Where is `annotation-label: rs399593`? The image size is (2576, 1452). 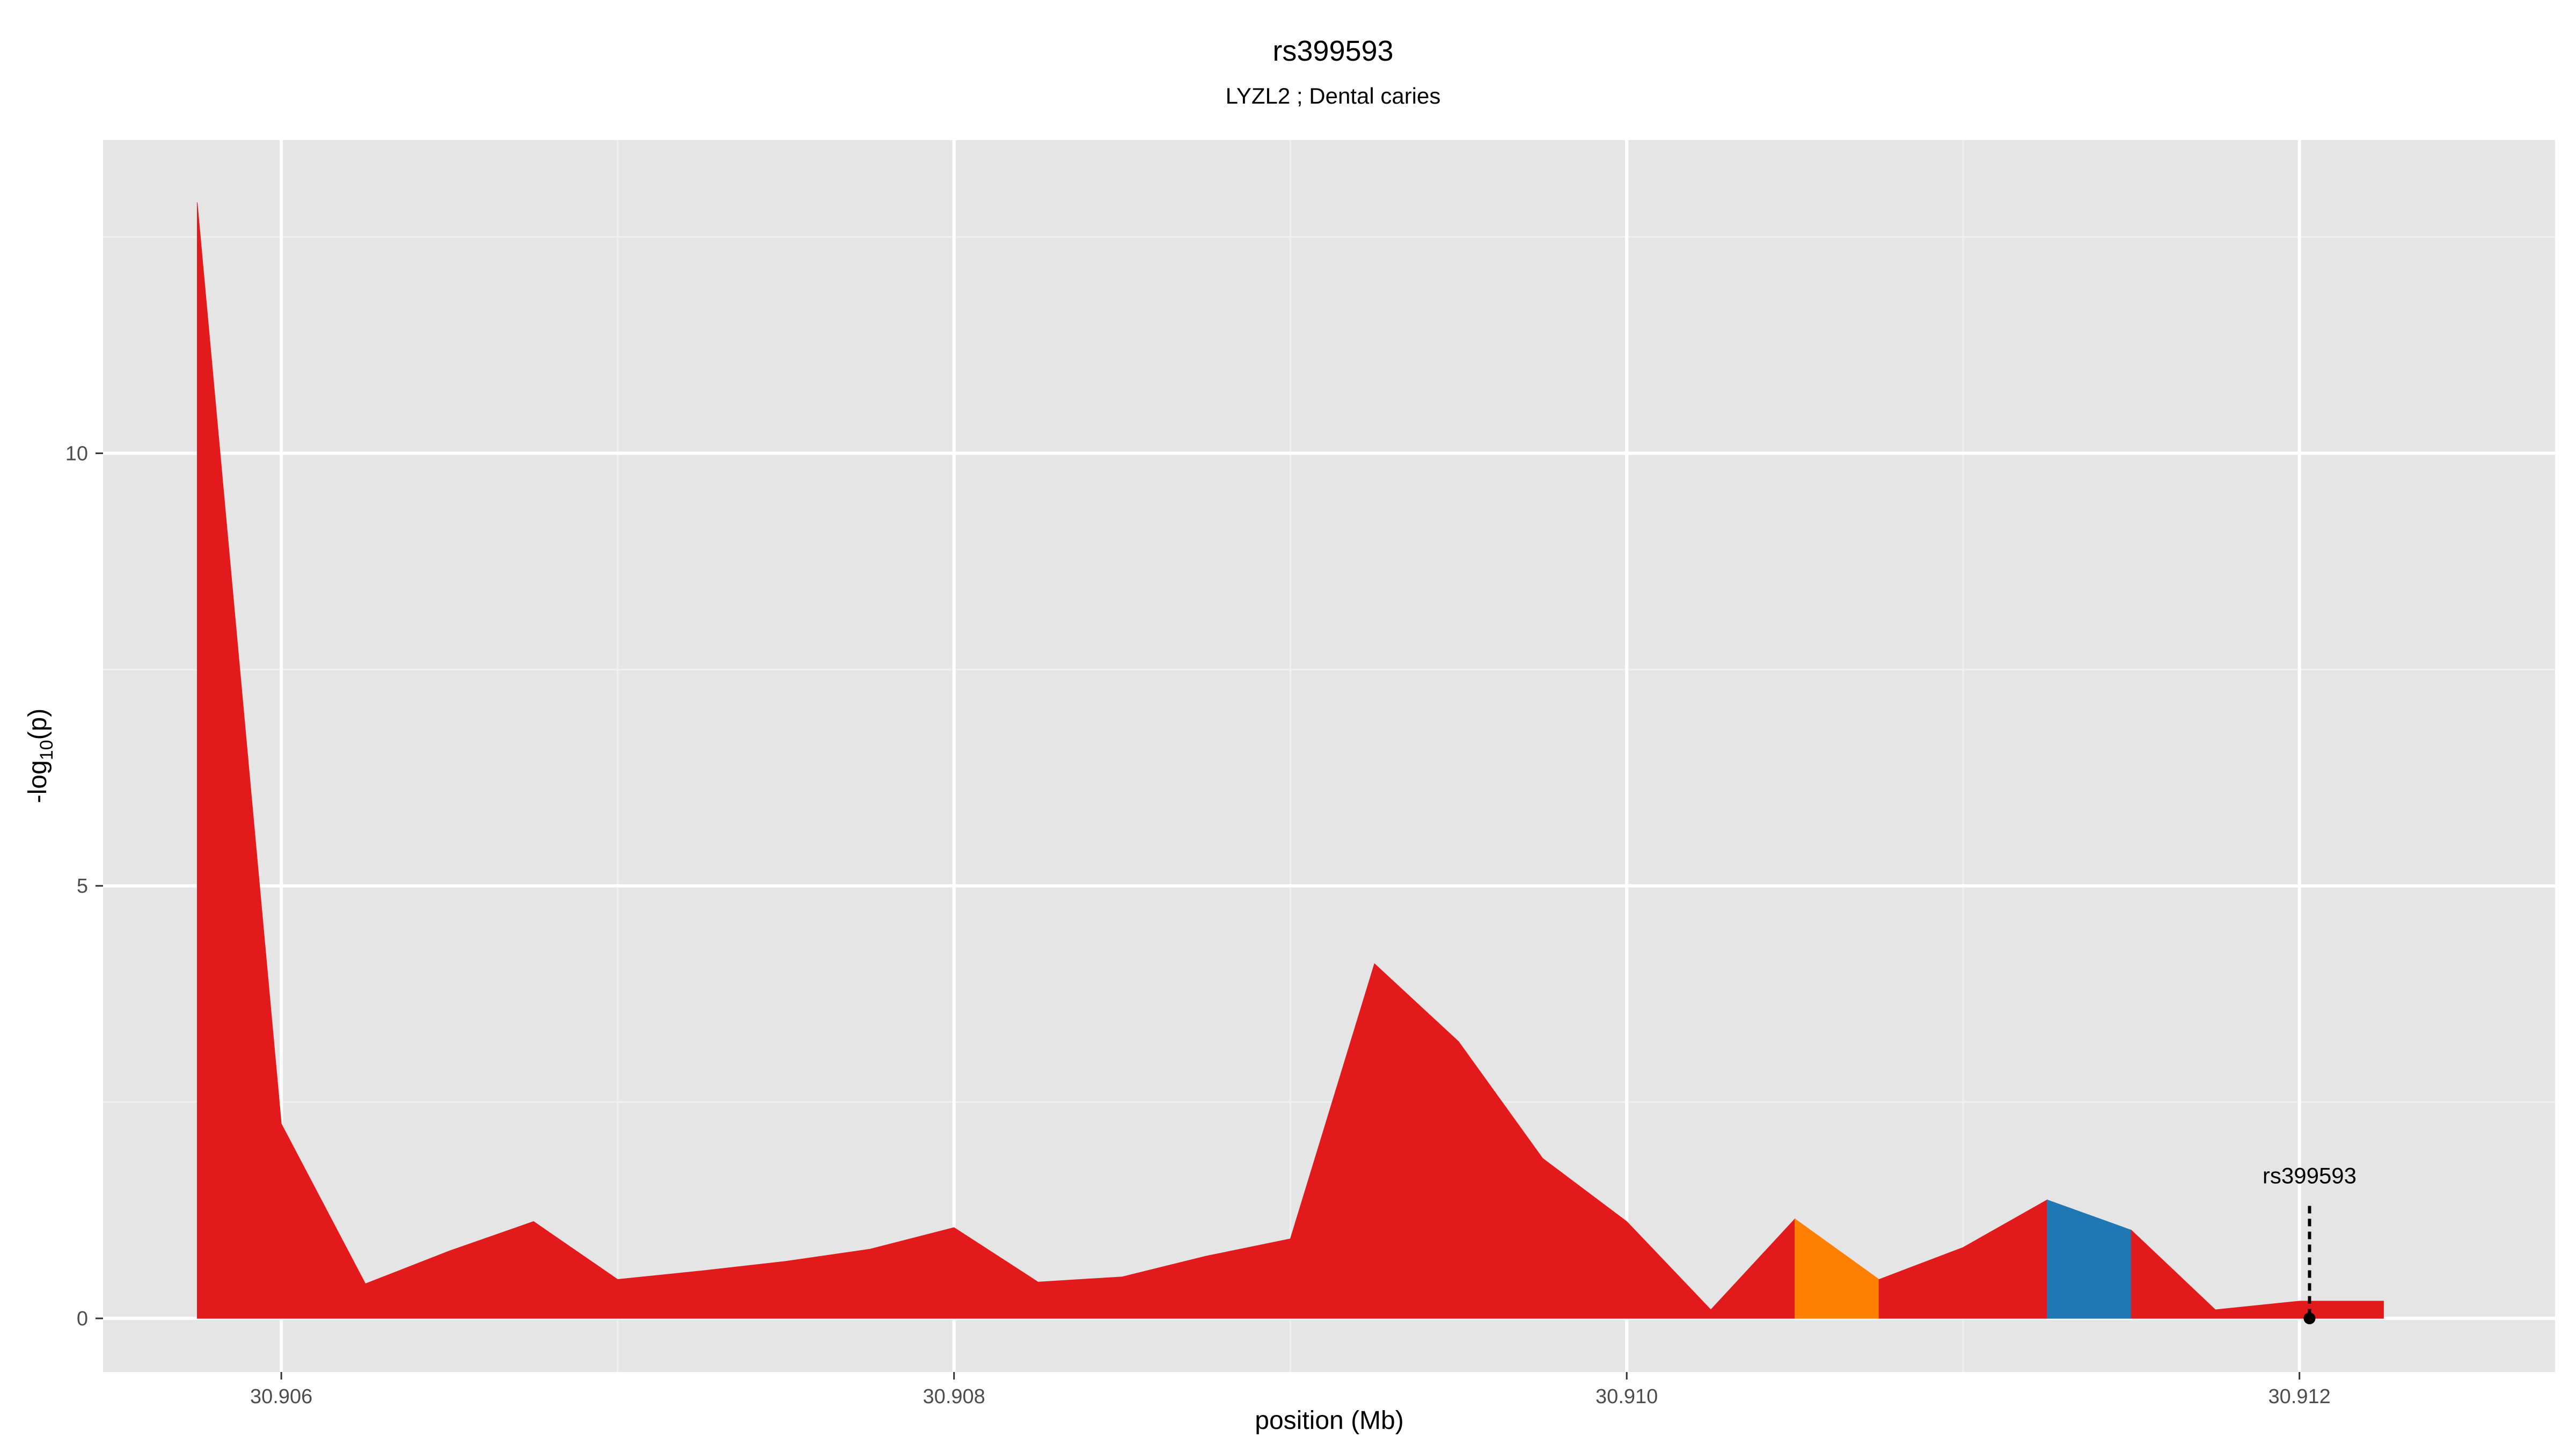
annotation-label: rs399593 is located at coordinates (2310, 1175).